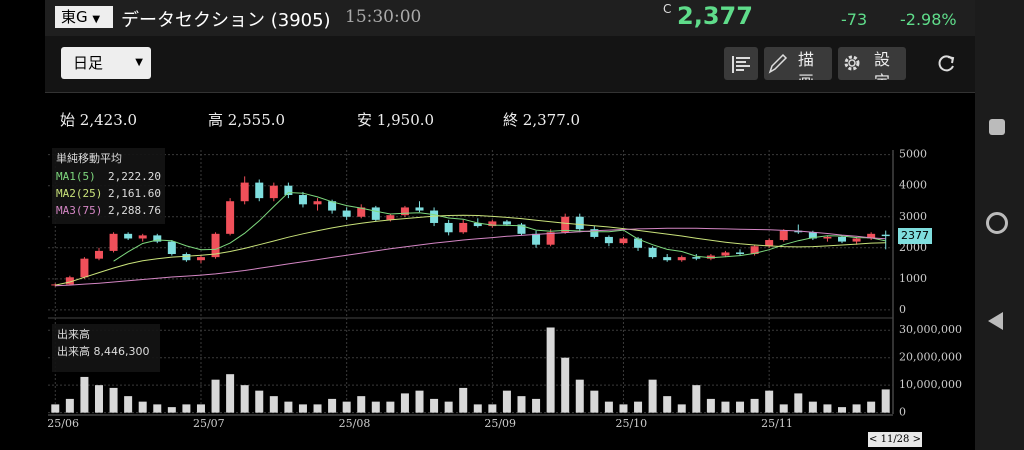  I want to click on ma-name: MA3(75), so click(79, 210).